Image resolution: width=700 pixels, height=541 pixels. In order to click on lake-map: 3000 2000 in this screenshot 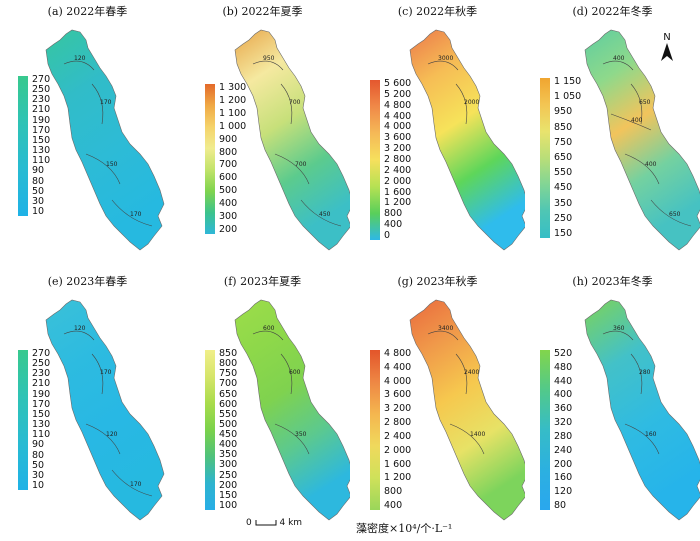, I will do `click(467, 140)`.